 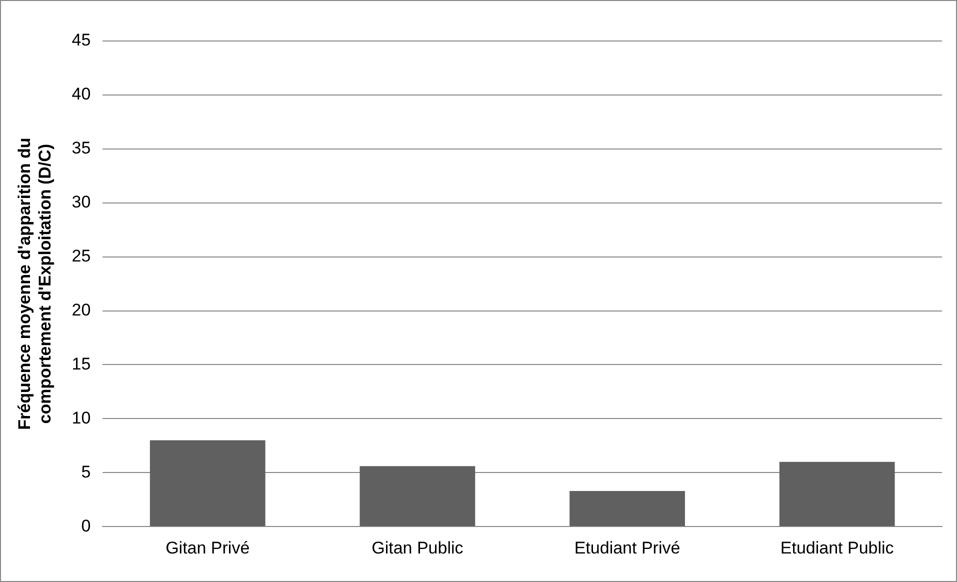 What do you see at coordinates (81, 148) in the screenshot?
I see `y-tick-label: 35` at bounding box center [81, 148].